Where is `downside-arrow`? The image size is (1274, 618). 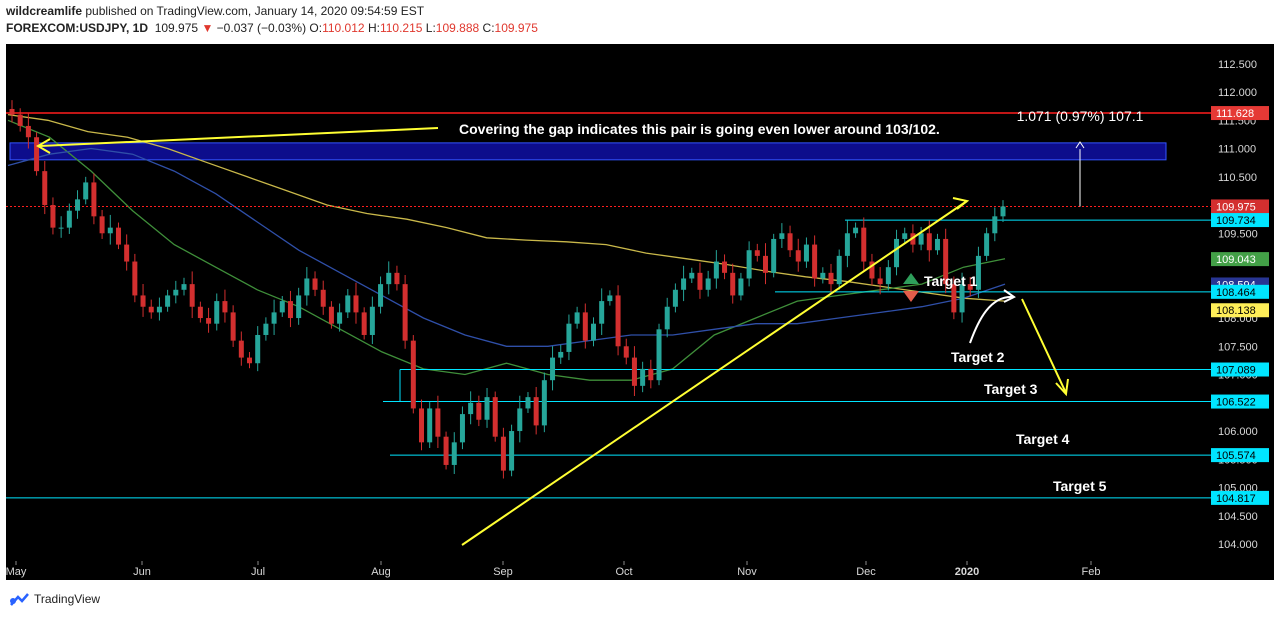
downside-arrow is located at coordinates (1044, 346).